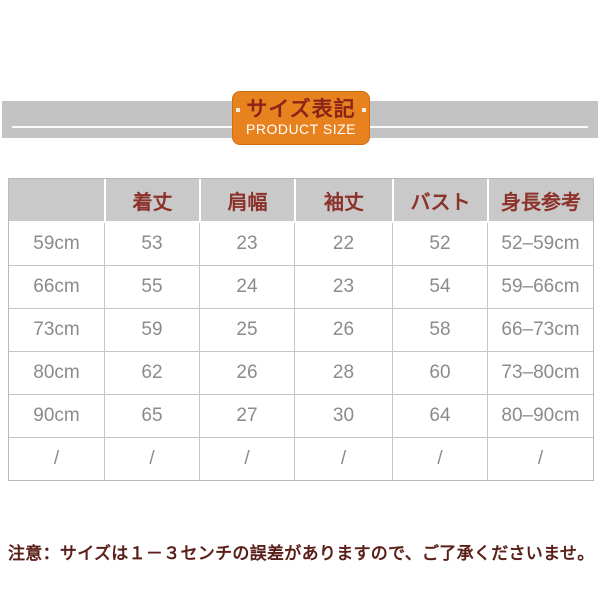 This screenshot has width=600, height=600. Describe the element at coordinates (56, 373) in the screenshot. I see `size-label-cell: 80cm` at that location.